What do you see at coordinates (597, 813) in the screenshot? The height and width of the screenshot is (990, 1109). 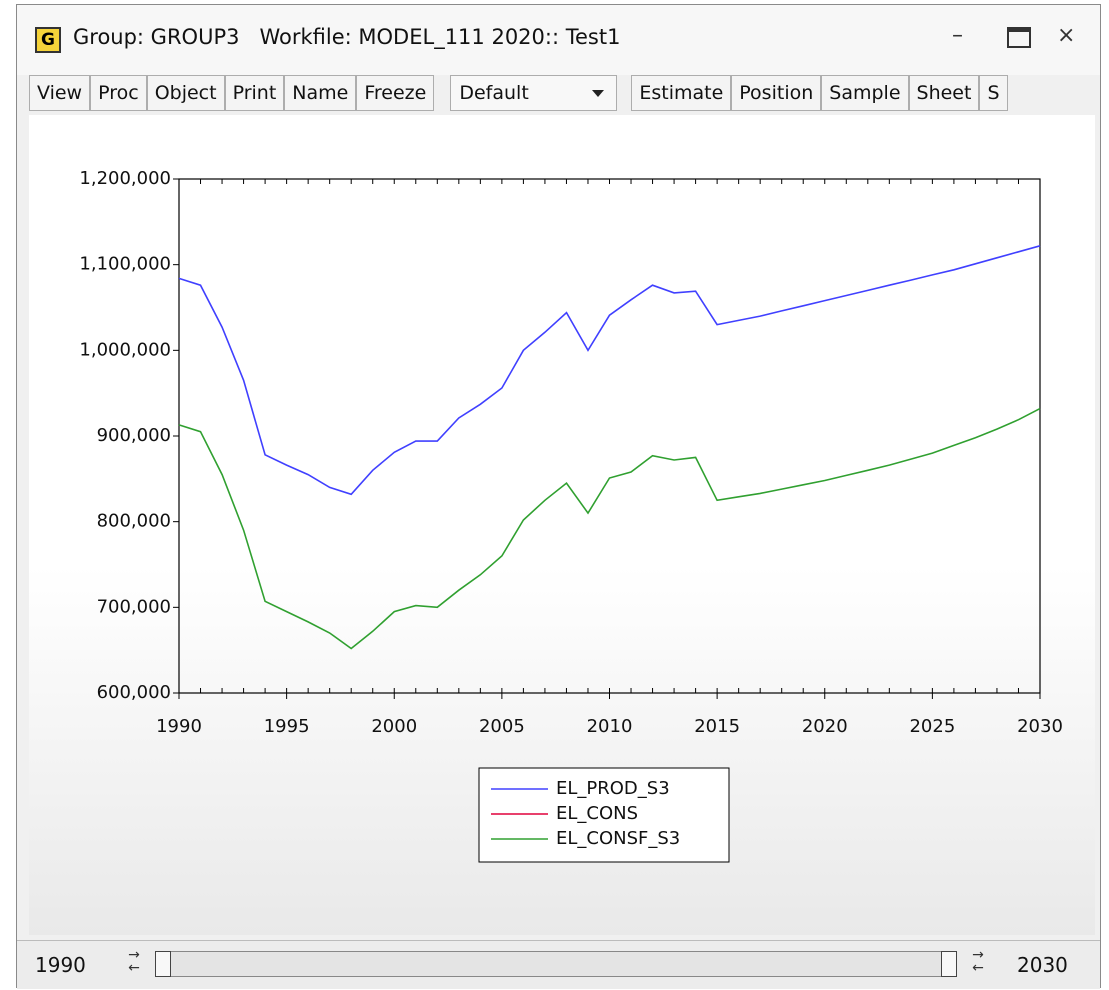 I see `legend-label: EL_CONS` at bounding box center [597, 813].